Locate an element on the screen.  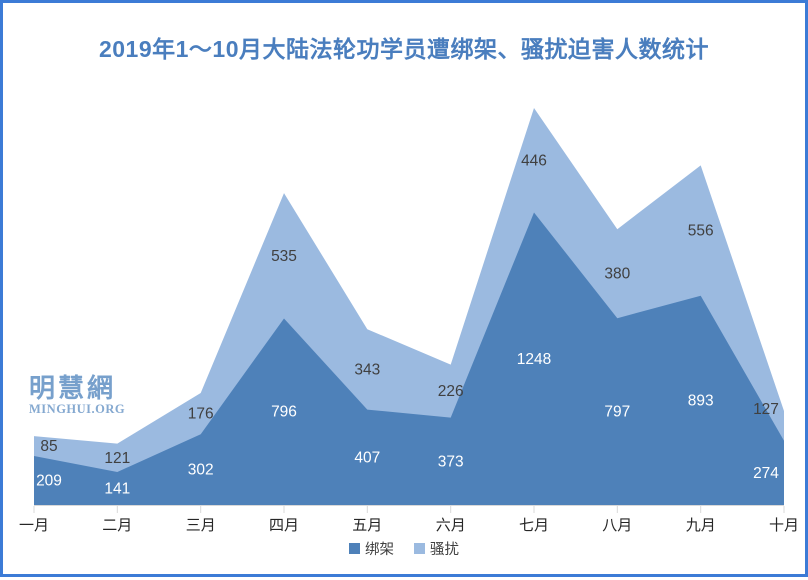
data-label-kidnap: 302 is located at coordinates (201, 470).